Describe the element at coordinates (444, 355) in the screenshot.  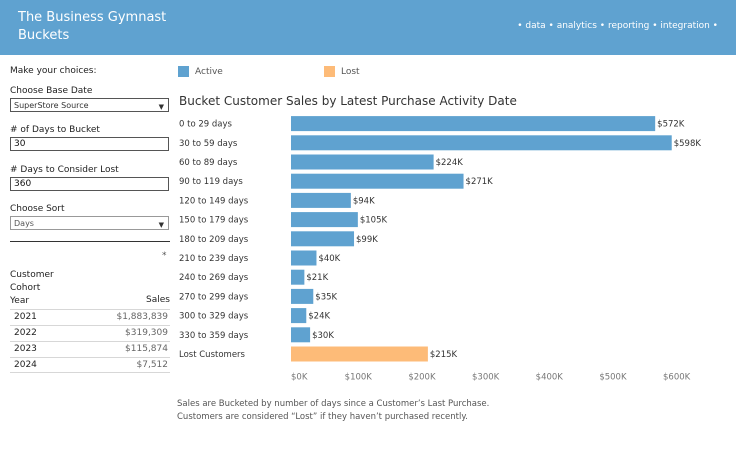
I see `bar-value-label: $215K` at that location.